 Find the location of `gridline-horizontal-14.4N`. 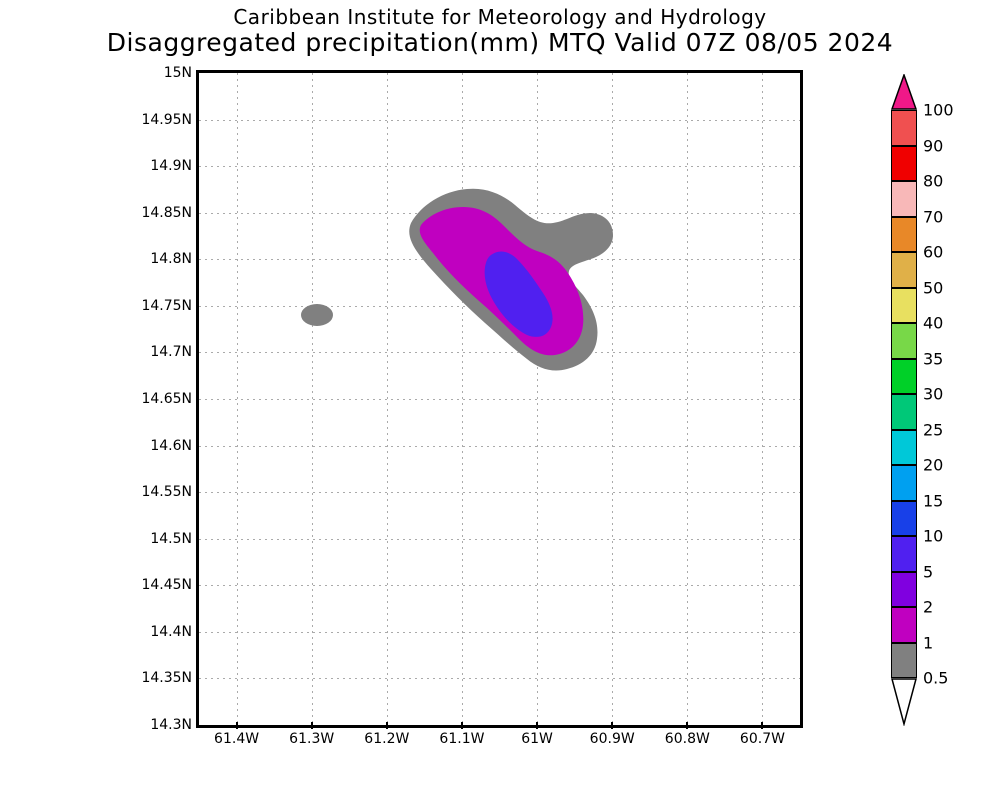

gridline-horizontal-14.4N is located at coordinates (499, 632).